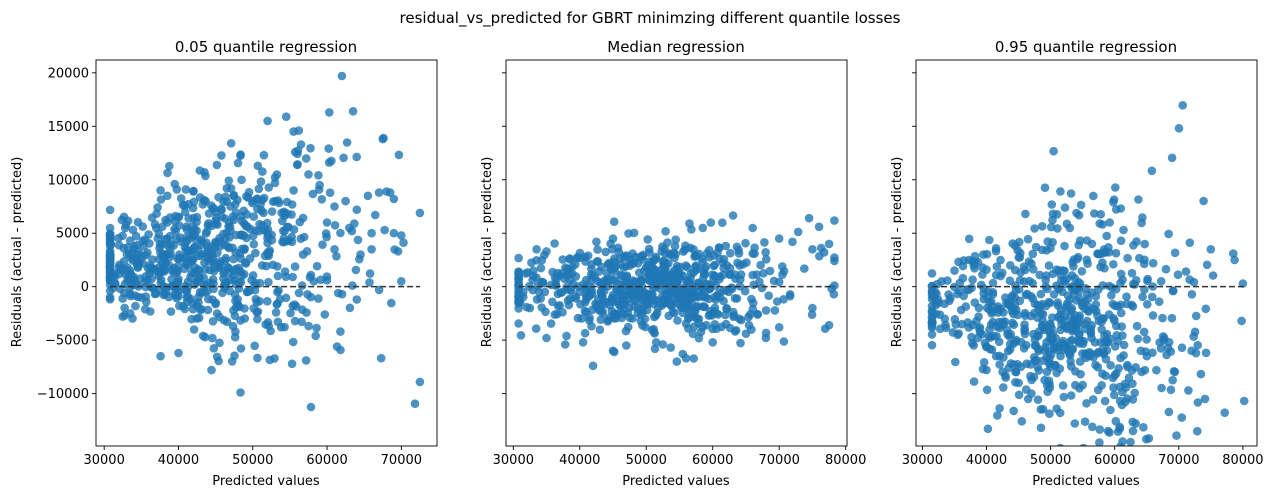 The width and height of the screenshot is (1275, 498). Describe the element at coordinates (922, 460) in the screenshot. I see `x-tick-label: 30000` at that location.